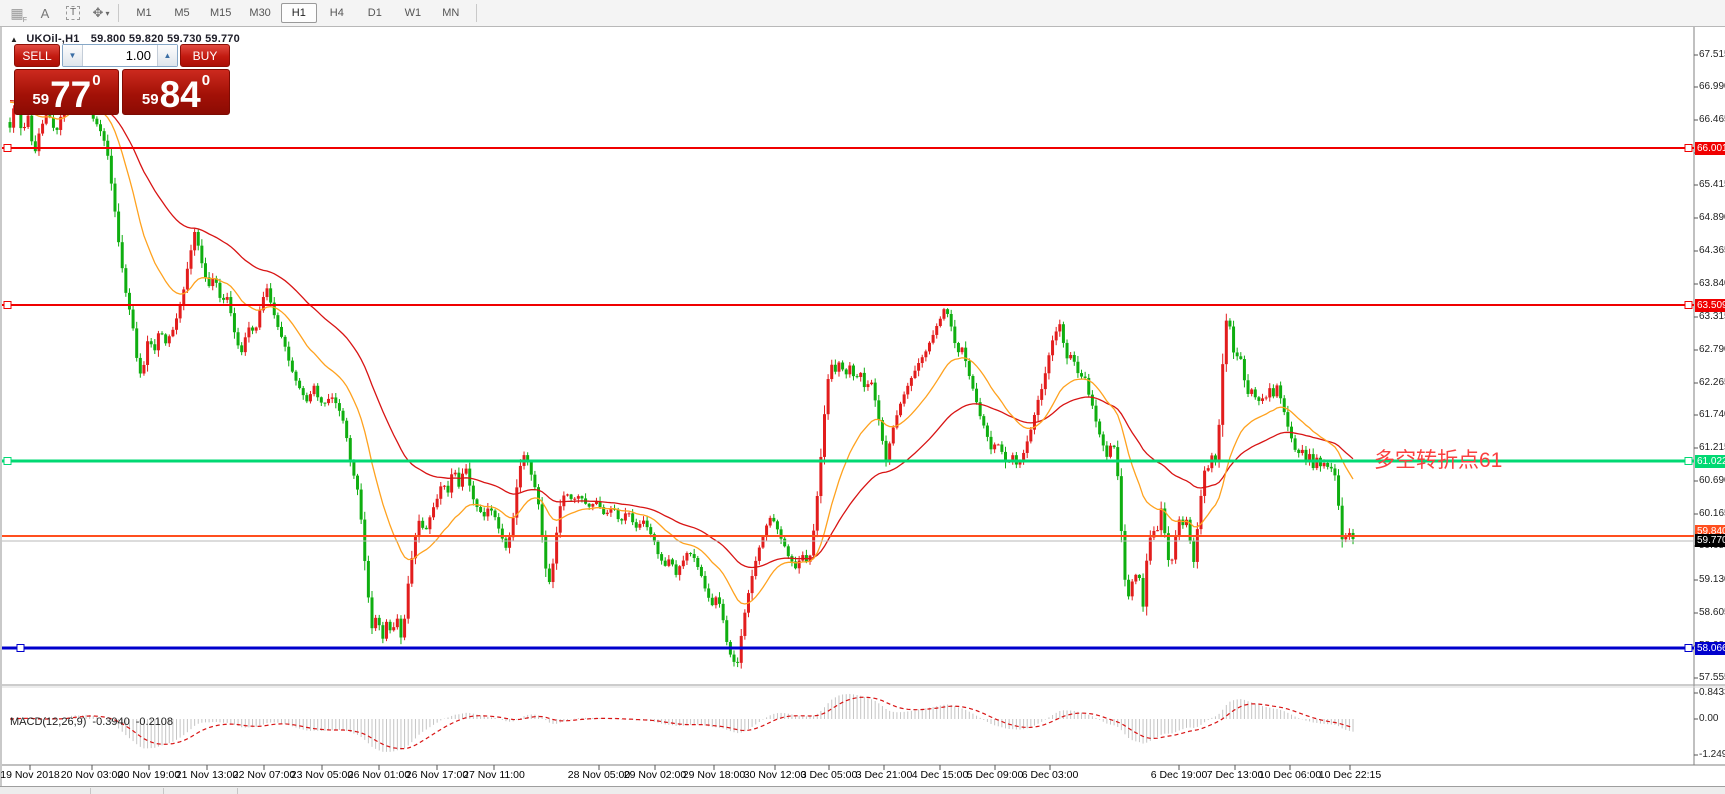 This screenshot has height=794, width=1725. I want to click on chart-toolbar: ▦ F A T ✥ ▾ M1 M5 M15 M30 H1 H4 D1 W1 MN, so click(862, 13).